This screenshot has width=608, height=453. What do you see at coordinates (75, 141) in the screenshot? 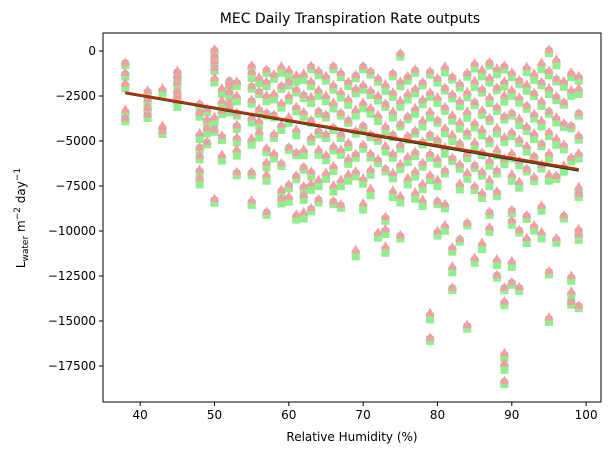
I see `y-tick-label: −5000` at bounding box center [75, 141].